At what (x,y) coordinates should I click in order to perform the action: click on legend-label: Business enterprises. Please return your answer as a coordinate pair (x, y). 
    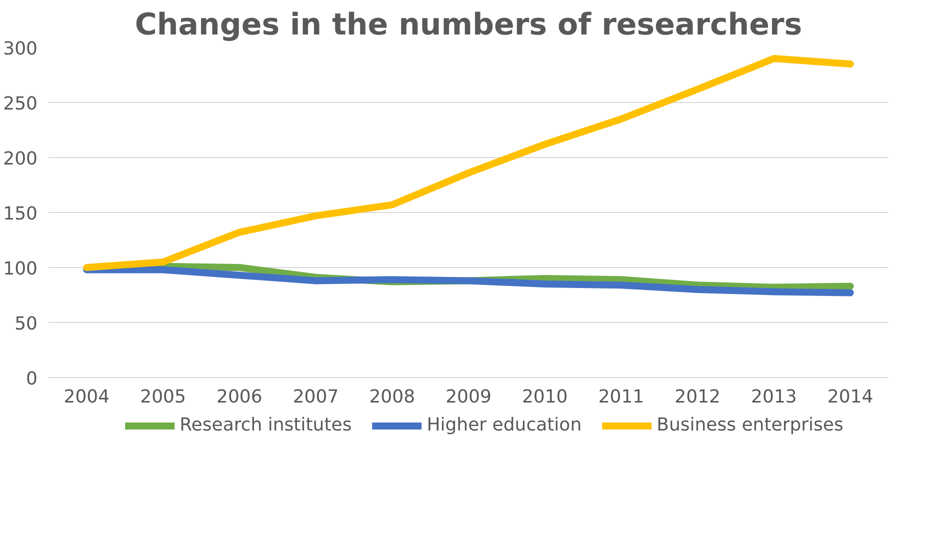
    Looking at the image, I should click on (750, 425).